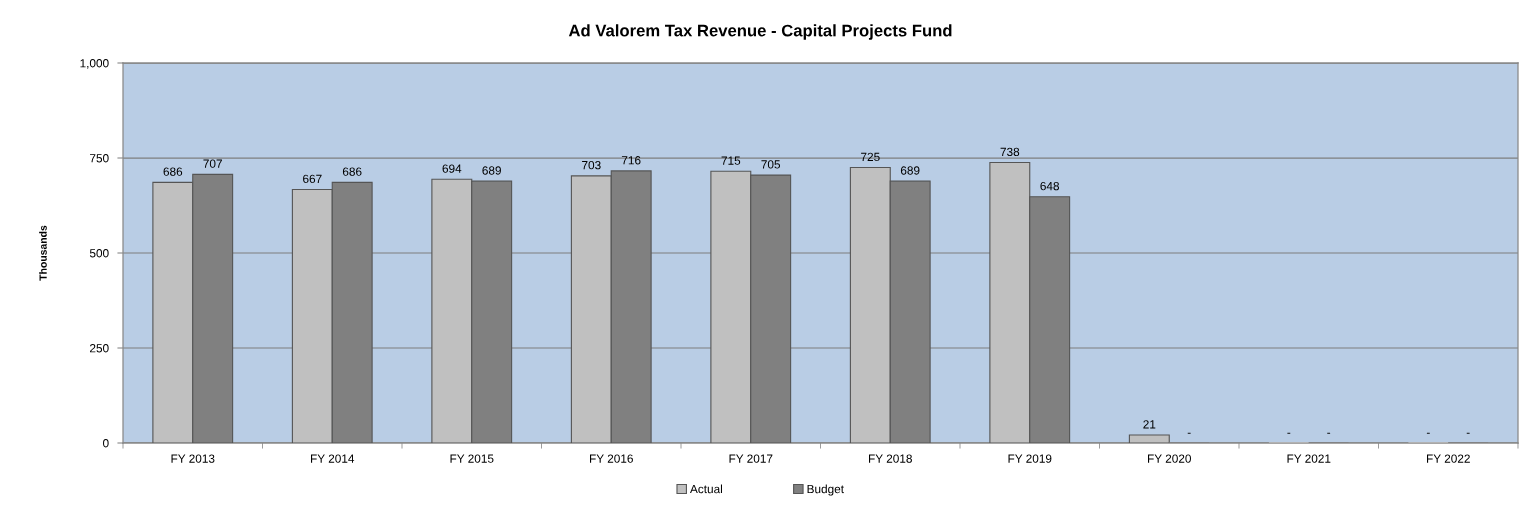 The width and height of the screenshot is (1521, 505). I want to click on data-label: 707, so click(212, 163).